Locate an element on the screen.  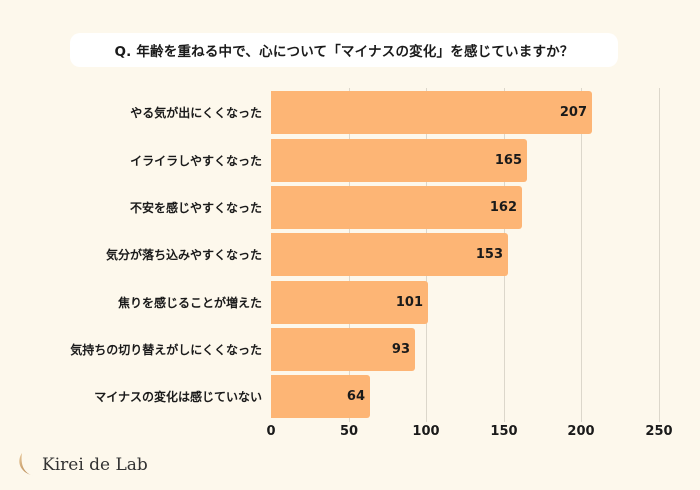
x-axis-tick: 50 is located at coordinates (349, 431).